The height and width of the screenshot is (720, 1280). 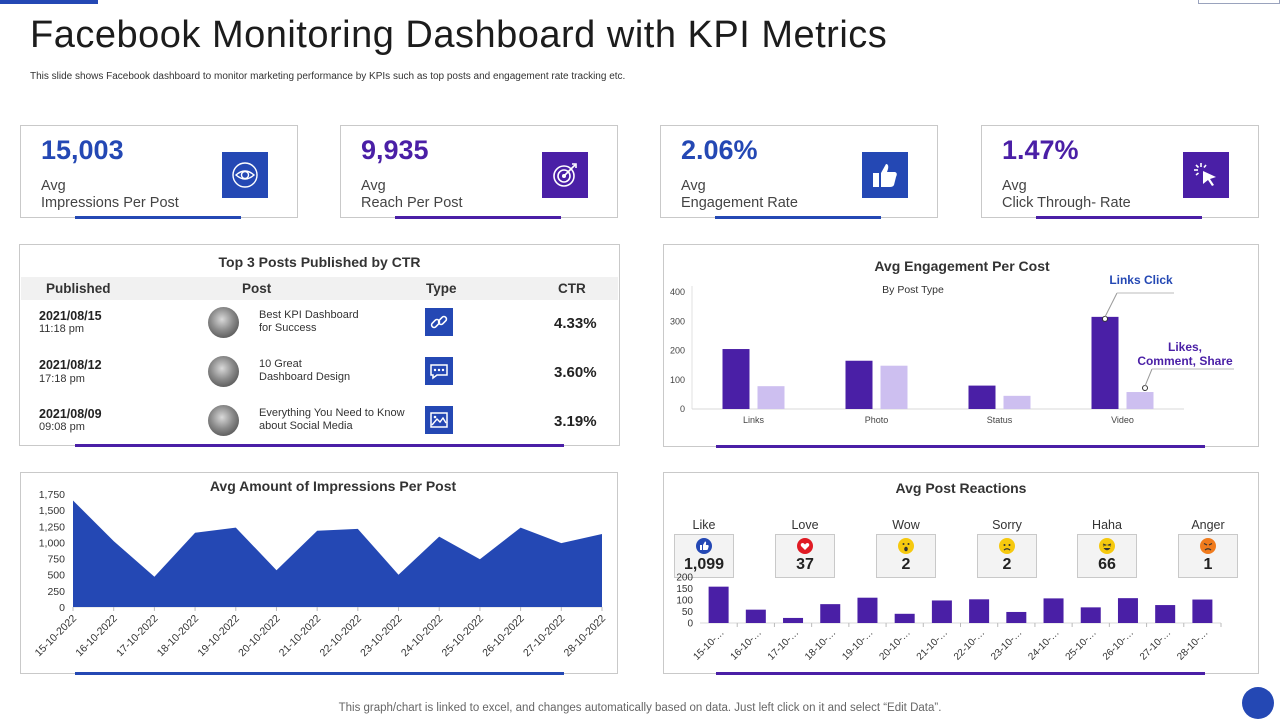 What do you see at coordinates (565, 175) in the screenshot?
I see `target-icon` at bounding box center [565, 175].